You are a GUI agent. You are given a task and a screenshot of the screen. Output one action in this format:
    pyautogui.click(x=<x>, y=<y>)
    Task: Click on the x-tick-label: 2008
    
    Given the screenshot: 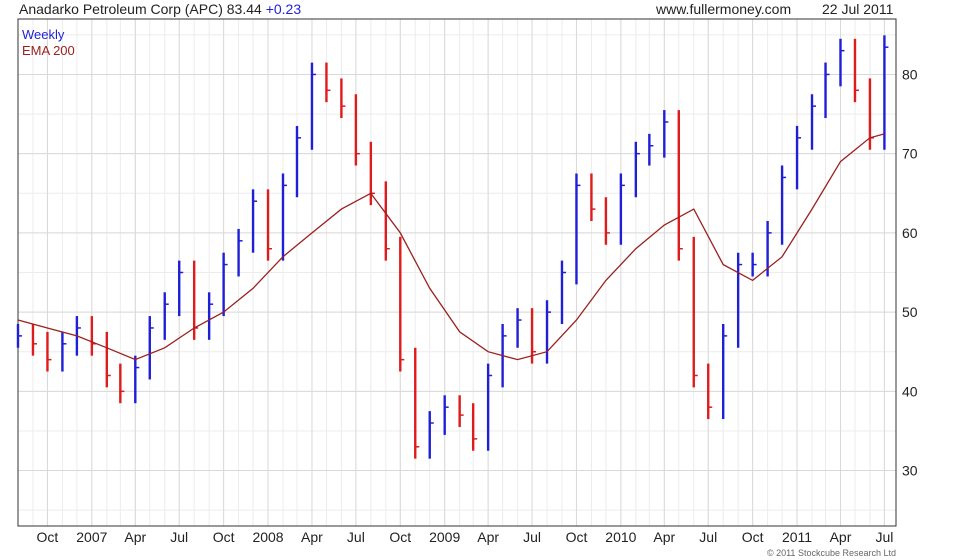 What is the action you would take?
    pyautogui.click(x=267, y=537)
    